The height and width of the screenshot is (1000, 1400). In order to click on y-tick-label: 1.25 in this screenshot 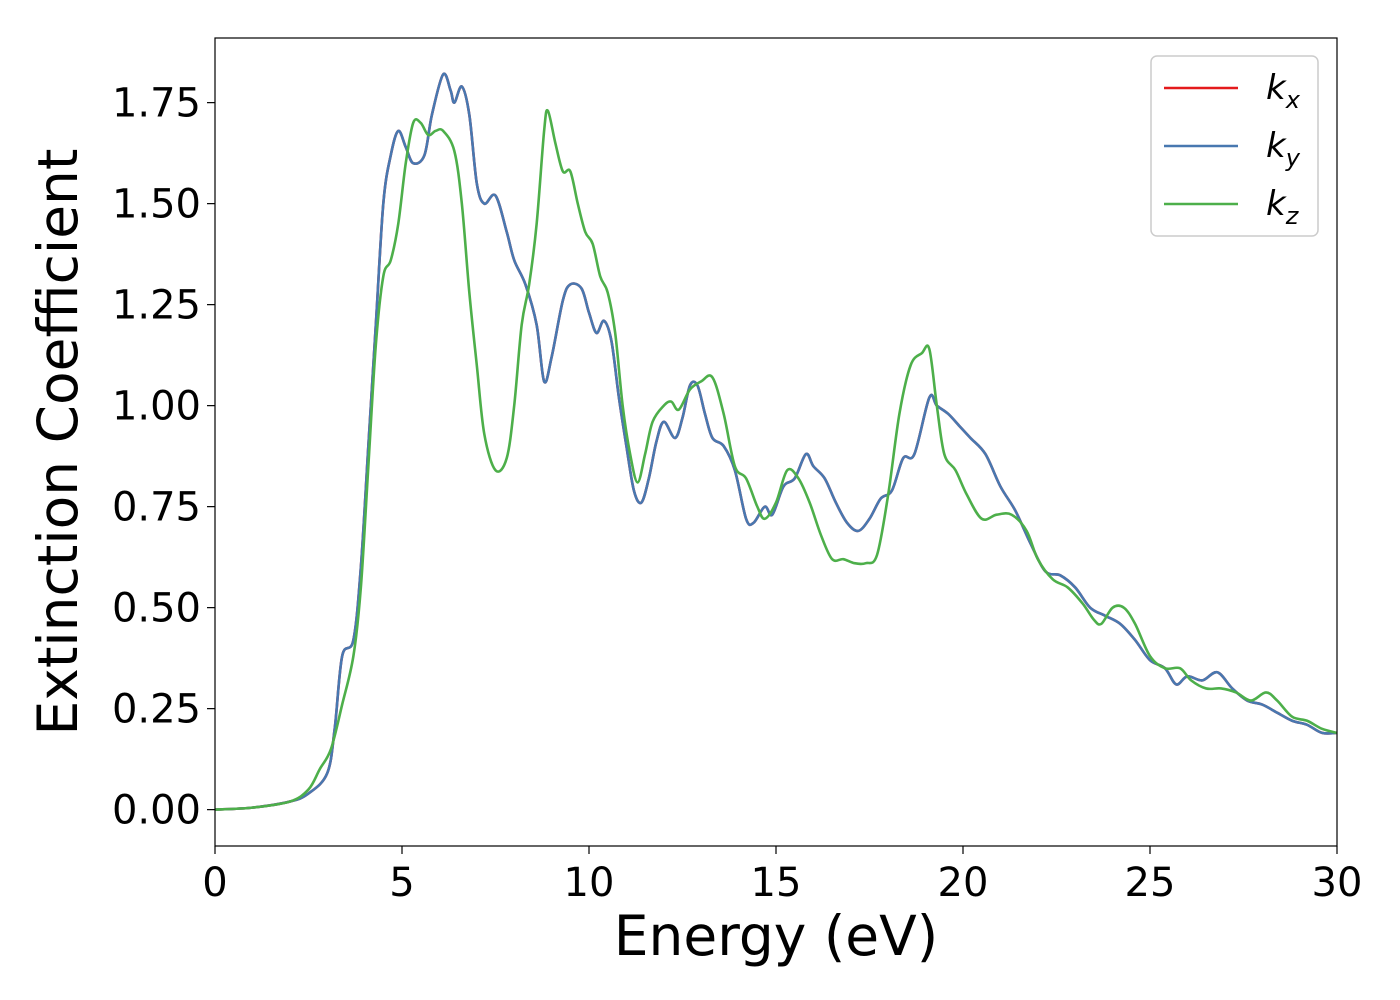, I will do `click(156, 306)`.